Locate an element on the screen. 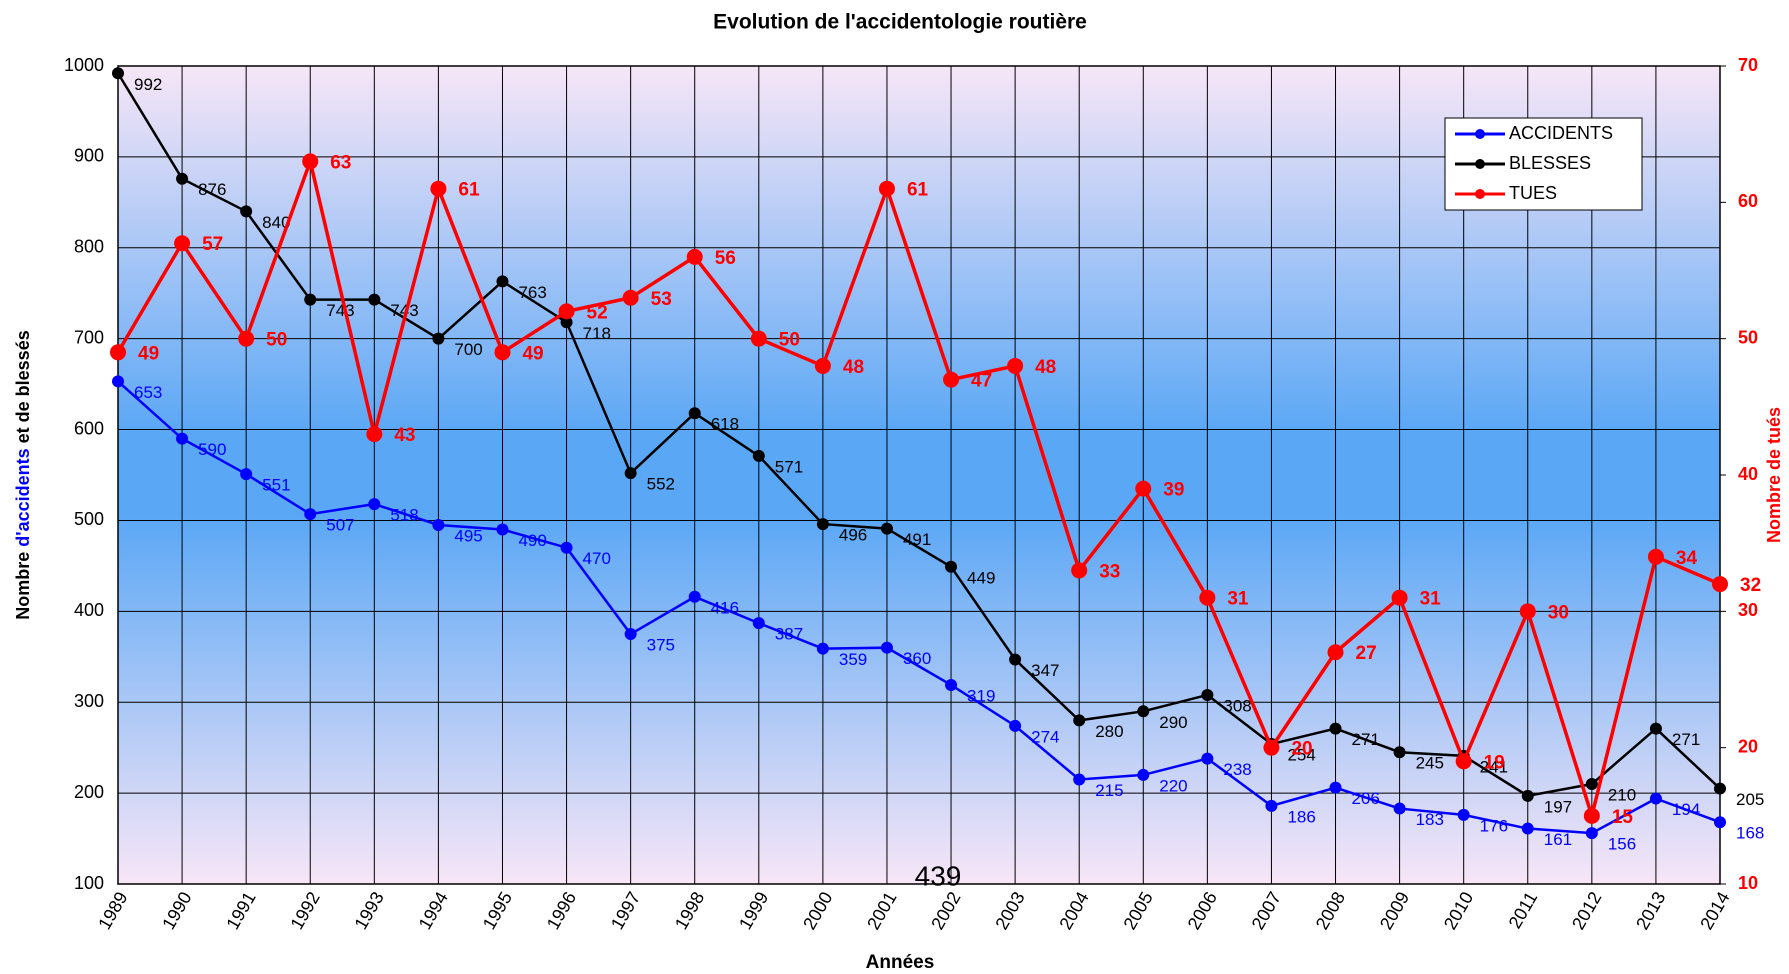 This screenshot has width=1789, height=974. data-label: 49 is located at coordinates (532, 353).